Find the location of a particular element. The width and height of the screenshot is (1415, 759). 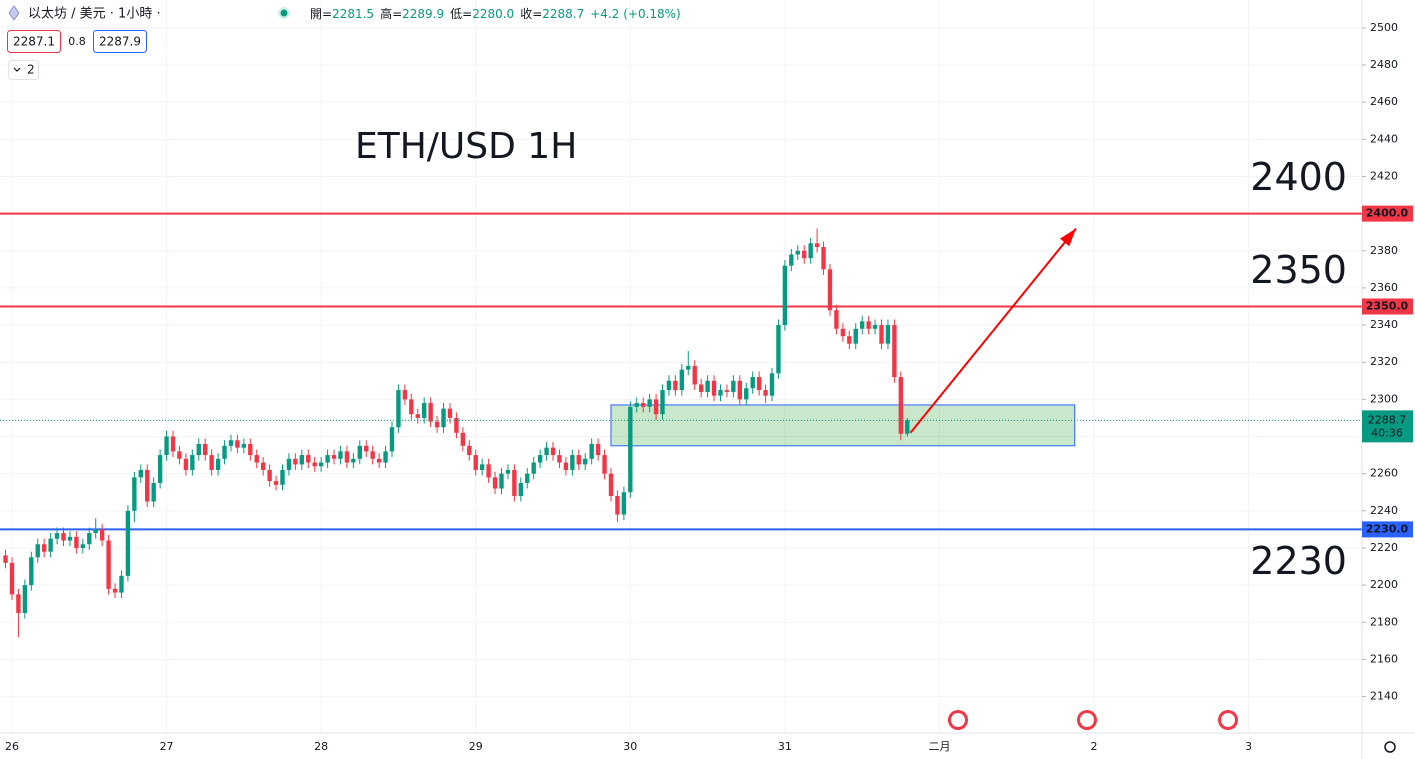

x-tick-label: 27 is located at coordinates (167, 746).